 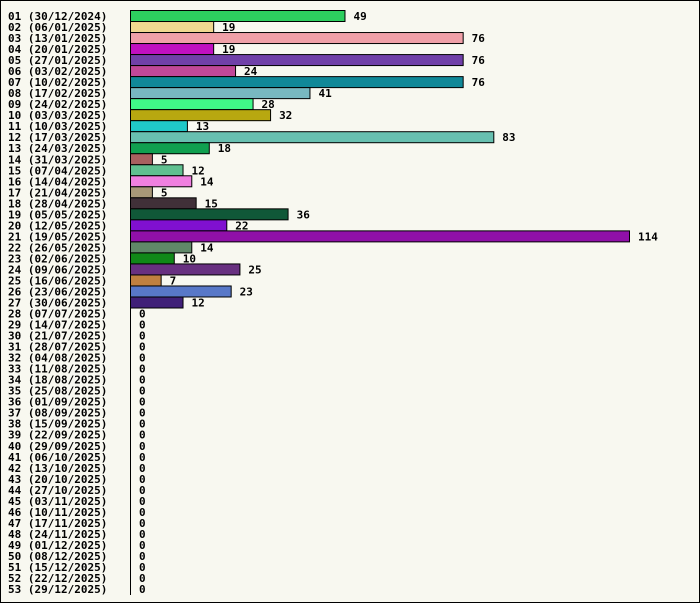 What do you see at coordinates (57, 104) in the screenshot?
I see `category-label: 09 (24/02/2025)` at bounding box center [57, 104].